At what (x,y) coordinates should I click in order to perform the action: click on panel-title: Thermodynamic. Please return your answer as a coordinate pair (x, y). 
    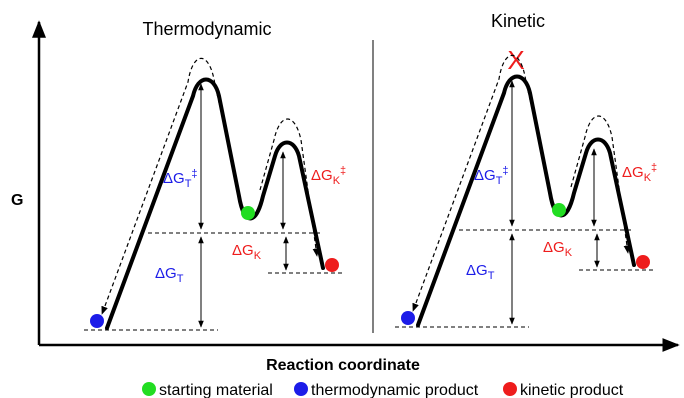
    Looking at the image, I should click on (206, 29).